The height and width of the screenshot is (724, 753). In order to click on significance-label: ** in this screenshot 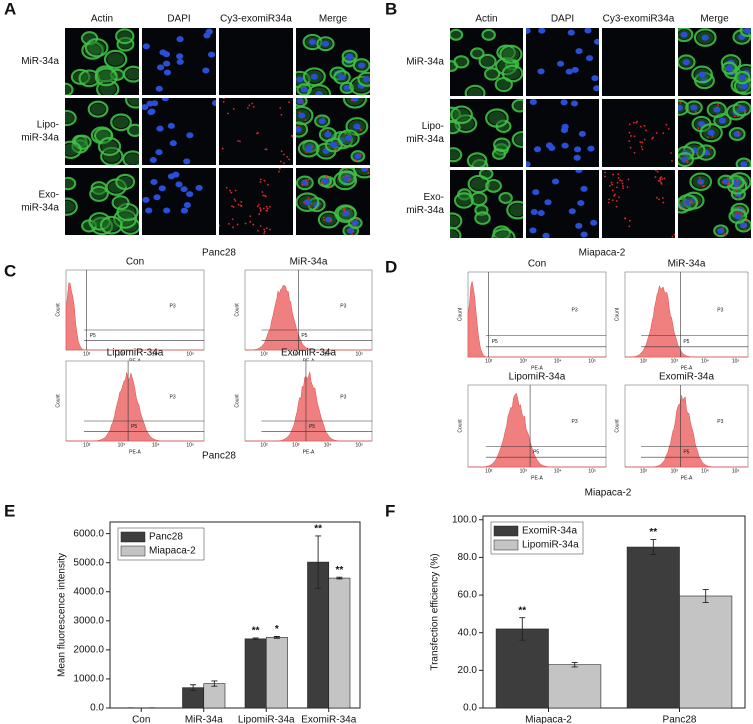, I will do `click(256, 631)`.